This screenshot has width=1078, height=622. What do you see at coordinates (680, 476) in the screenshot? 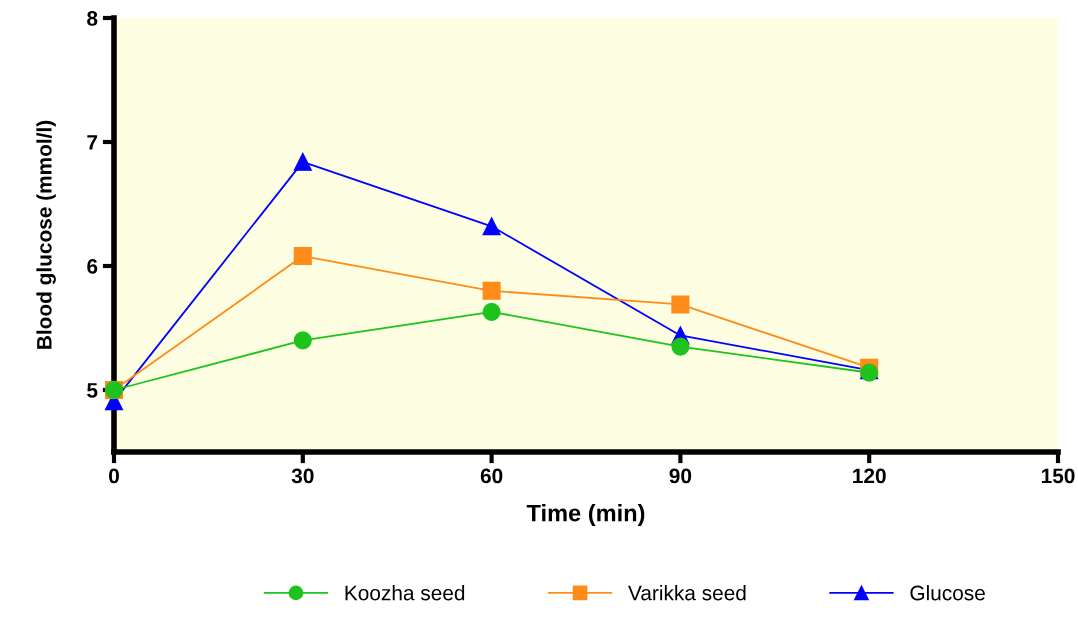
I see `x-tick-label: 90` at bounding box center [680, 476].